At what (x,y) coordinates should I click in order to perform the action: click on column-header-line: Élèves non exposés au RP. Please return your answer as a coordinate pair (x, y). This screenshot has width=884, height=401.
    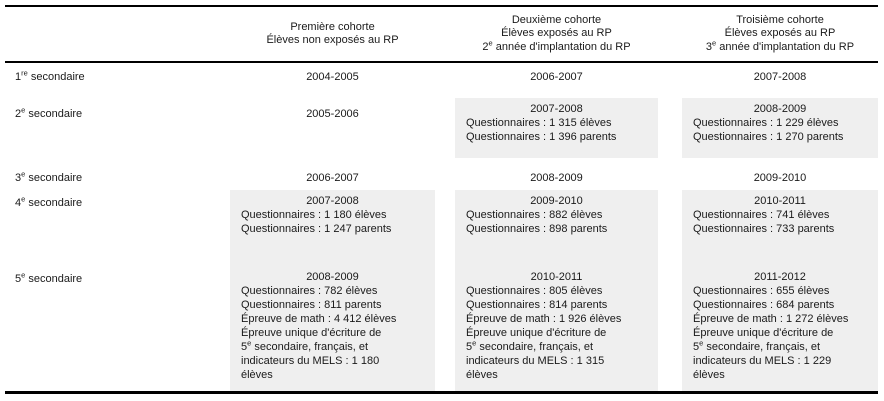
    Looking at the image, I should click on (332, 41).